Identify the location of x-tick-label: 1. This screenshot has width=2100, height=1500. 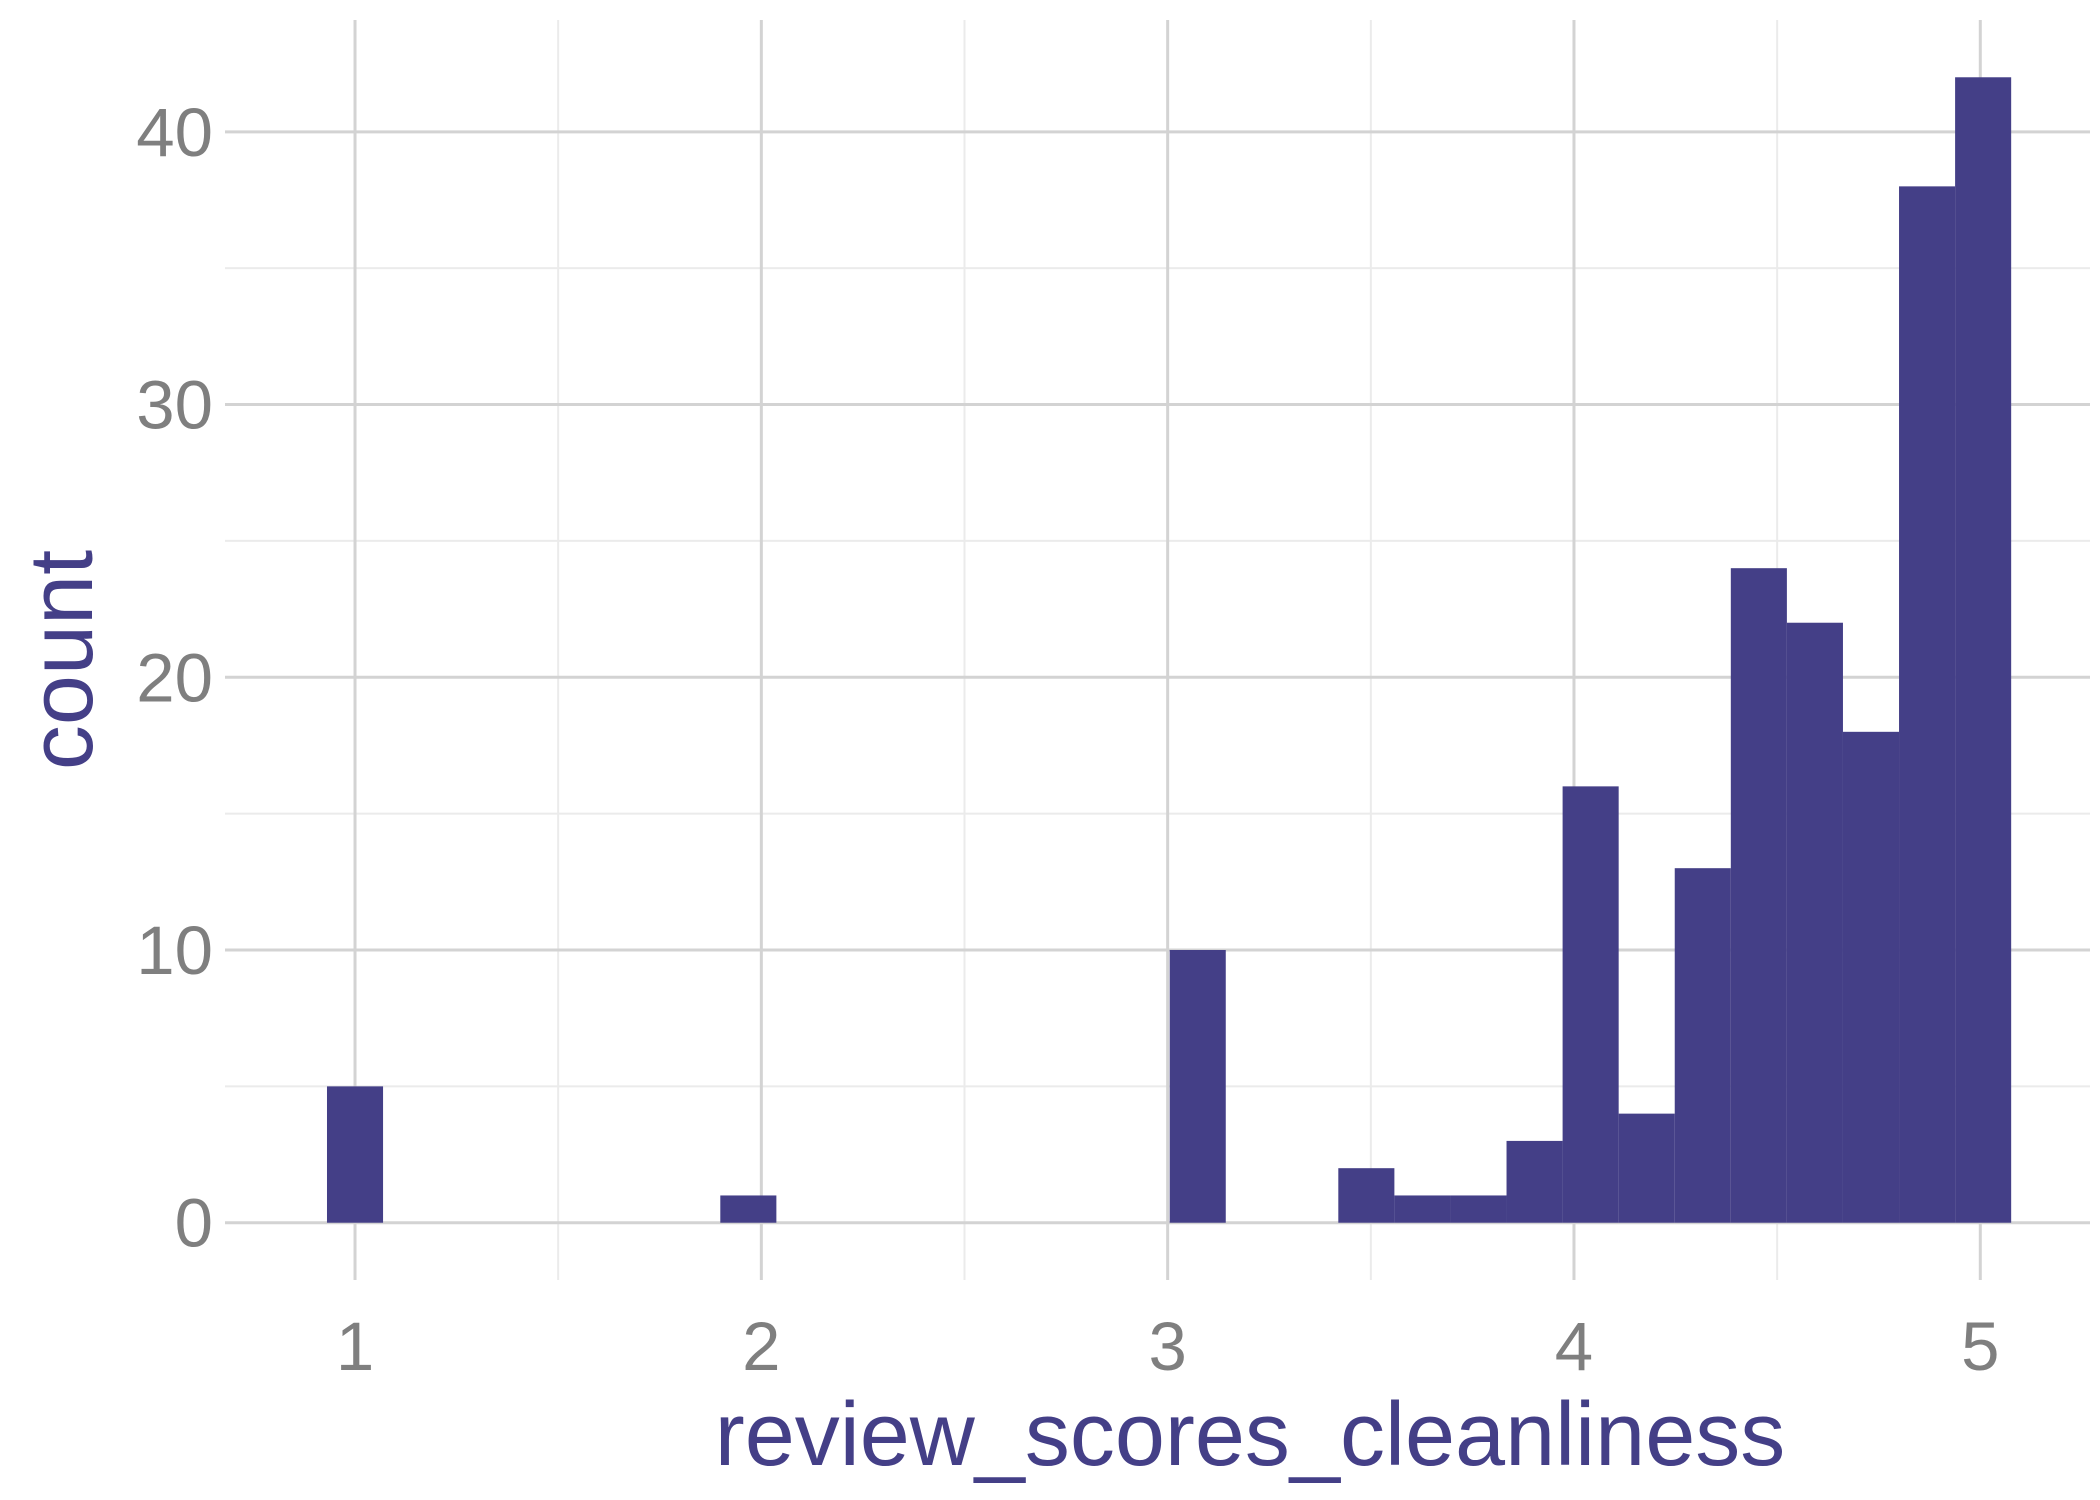
(355, 1346).